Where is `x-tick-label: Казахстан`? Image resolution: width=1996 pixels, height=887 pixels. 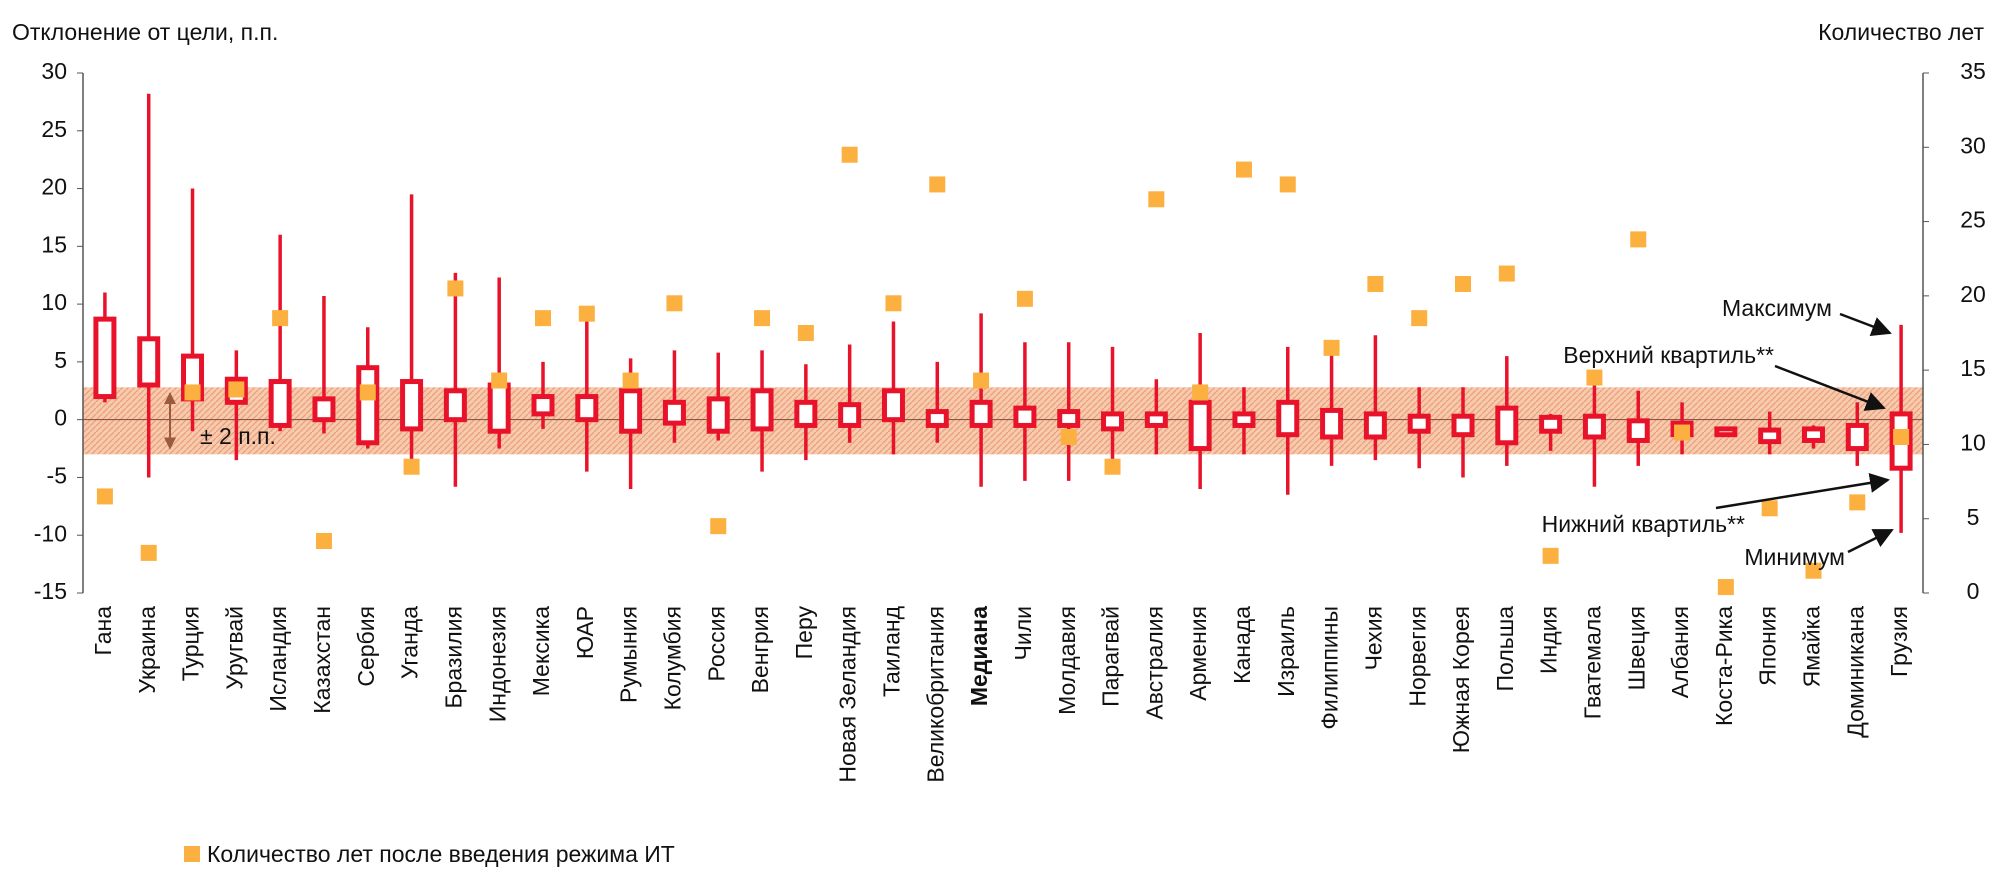
x-tick-label: Казахстан is located at coordinates (322, 660).